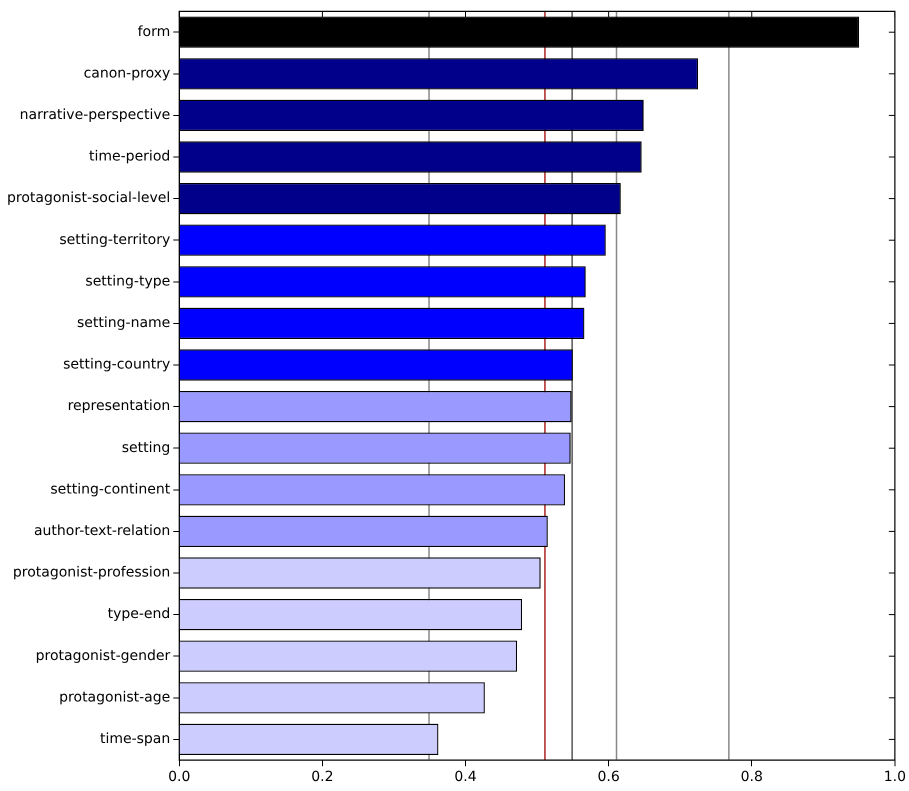 This screenshot has height=791, width=909. Describe the element at coordinates (179, 777) in the screenshot. I see `x-tick-label: 0.0` at that location.